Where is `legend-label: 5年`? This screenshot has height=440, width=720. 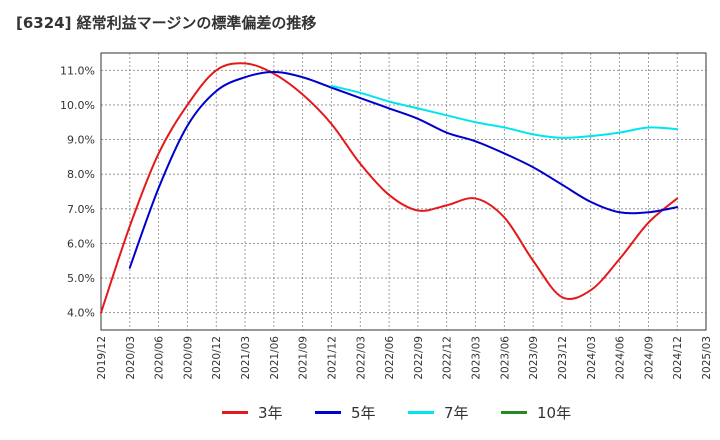
legend-label: 5年 is located at coordinates (363, 413).